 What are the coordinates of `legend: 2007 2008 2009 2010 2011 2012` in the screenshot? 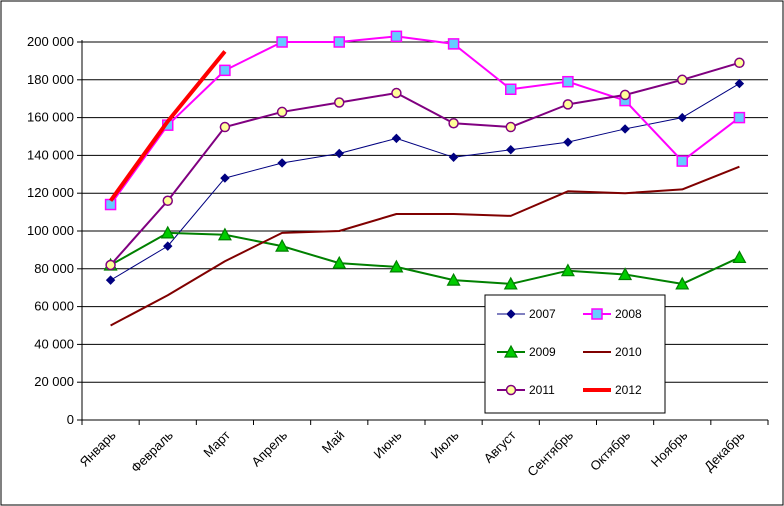 It's located at (575, 354).